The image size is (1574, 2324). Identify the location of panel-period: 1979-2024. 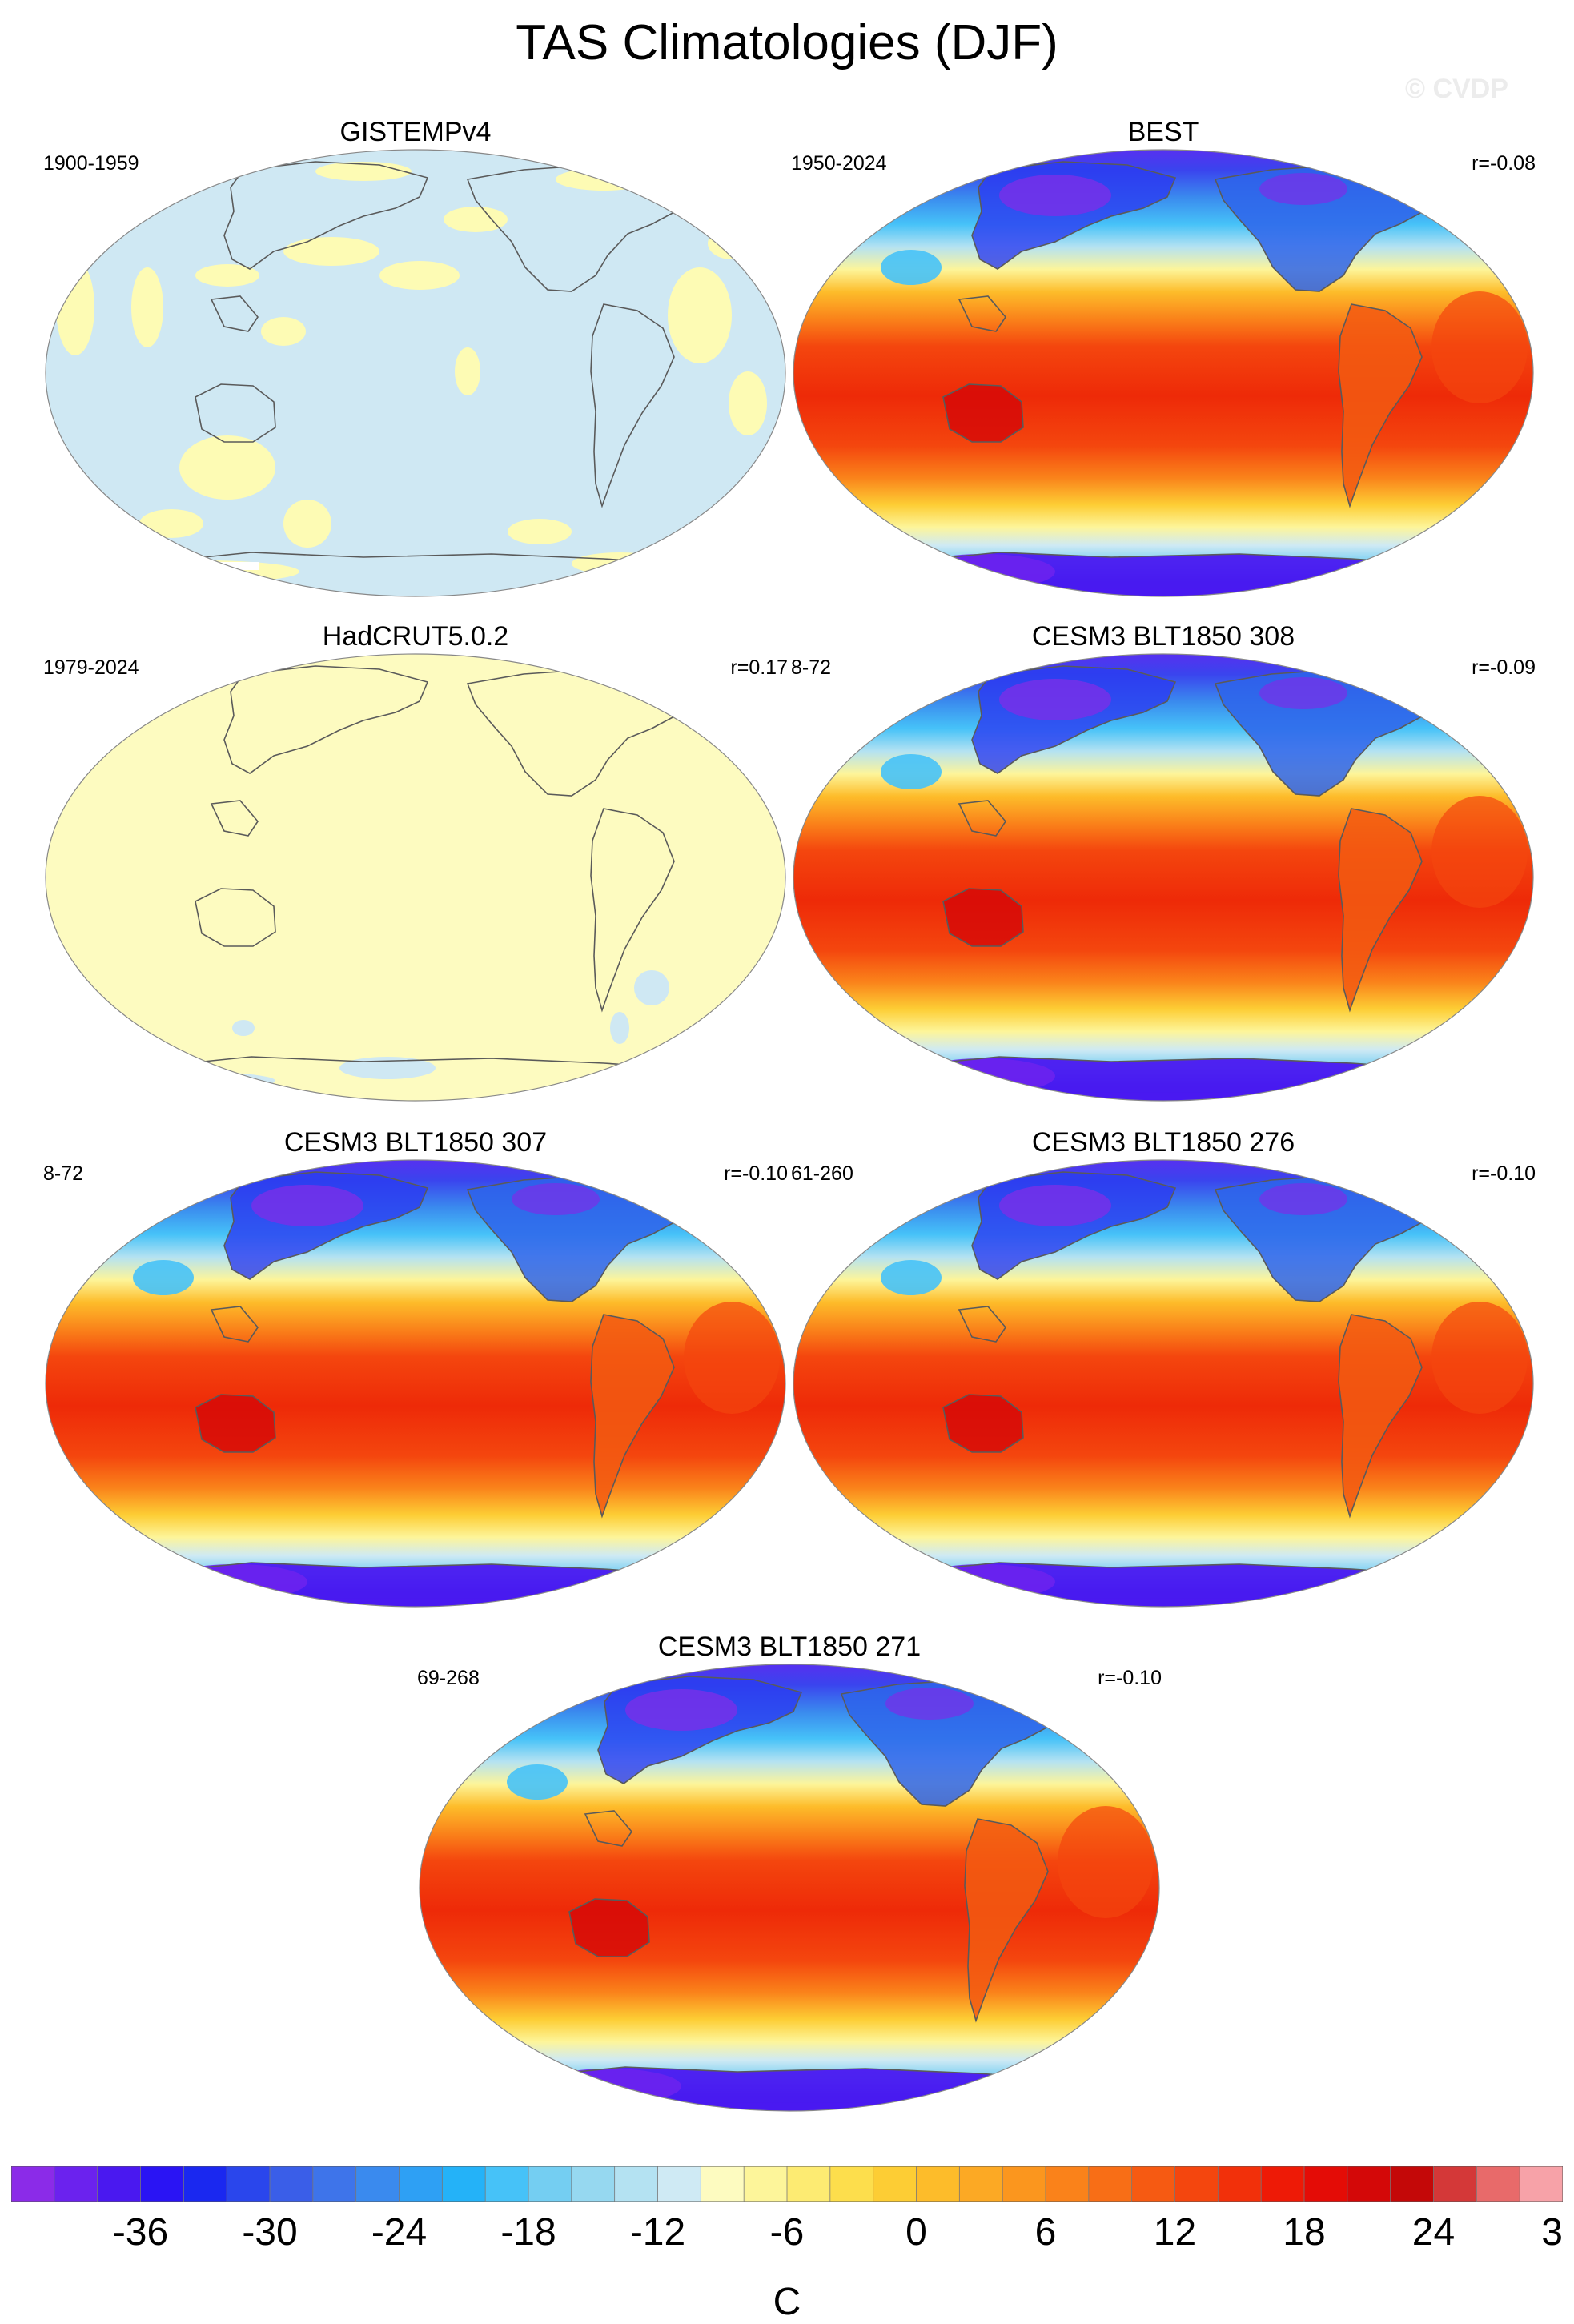
(91, 667).